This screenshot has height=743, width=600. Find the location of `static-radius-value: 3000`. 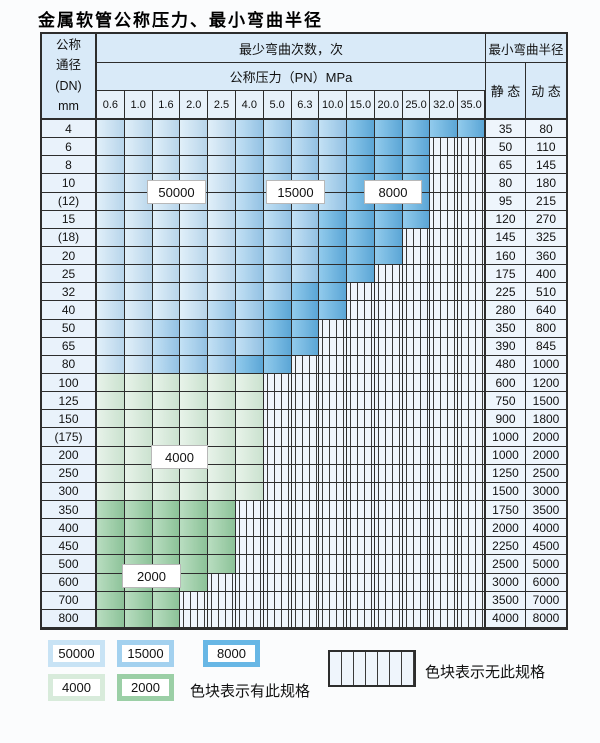

static-radius-value: 3000 is located at coordinates (506, 582).